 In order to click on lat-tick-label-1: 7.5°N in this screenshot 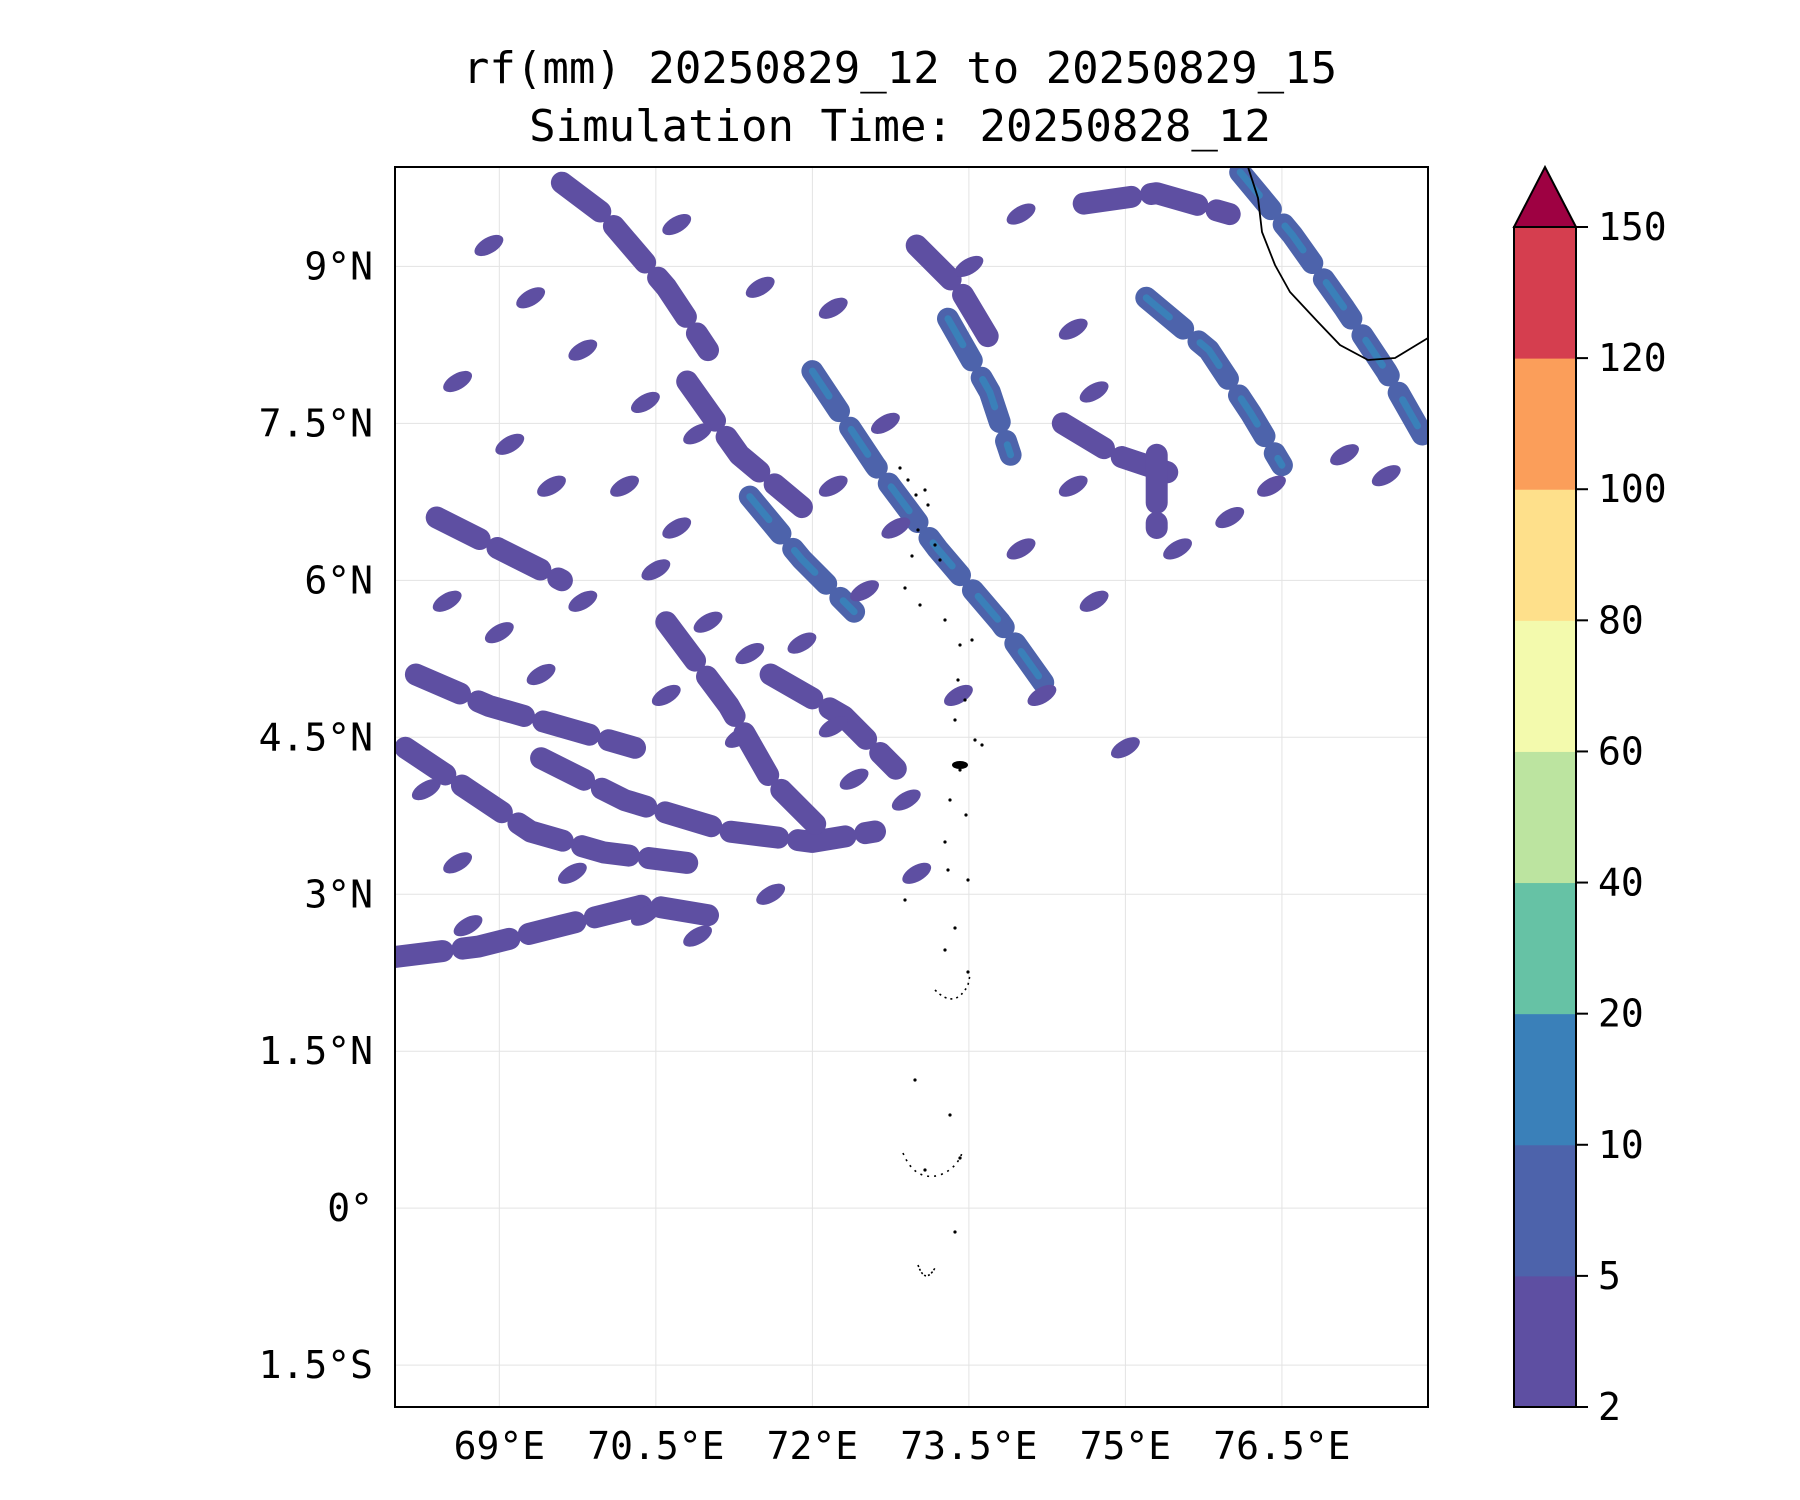, I will do `click(316, 423)`.